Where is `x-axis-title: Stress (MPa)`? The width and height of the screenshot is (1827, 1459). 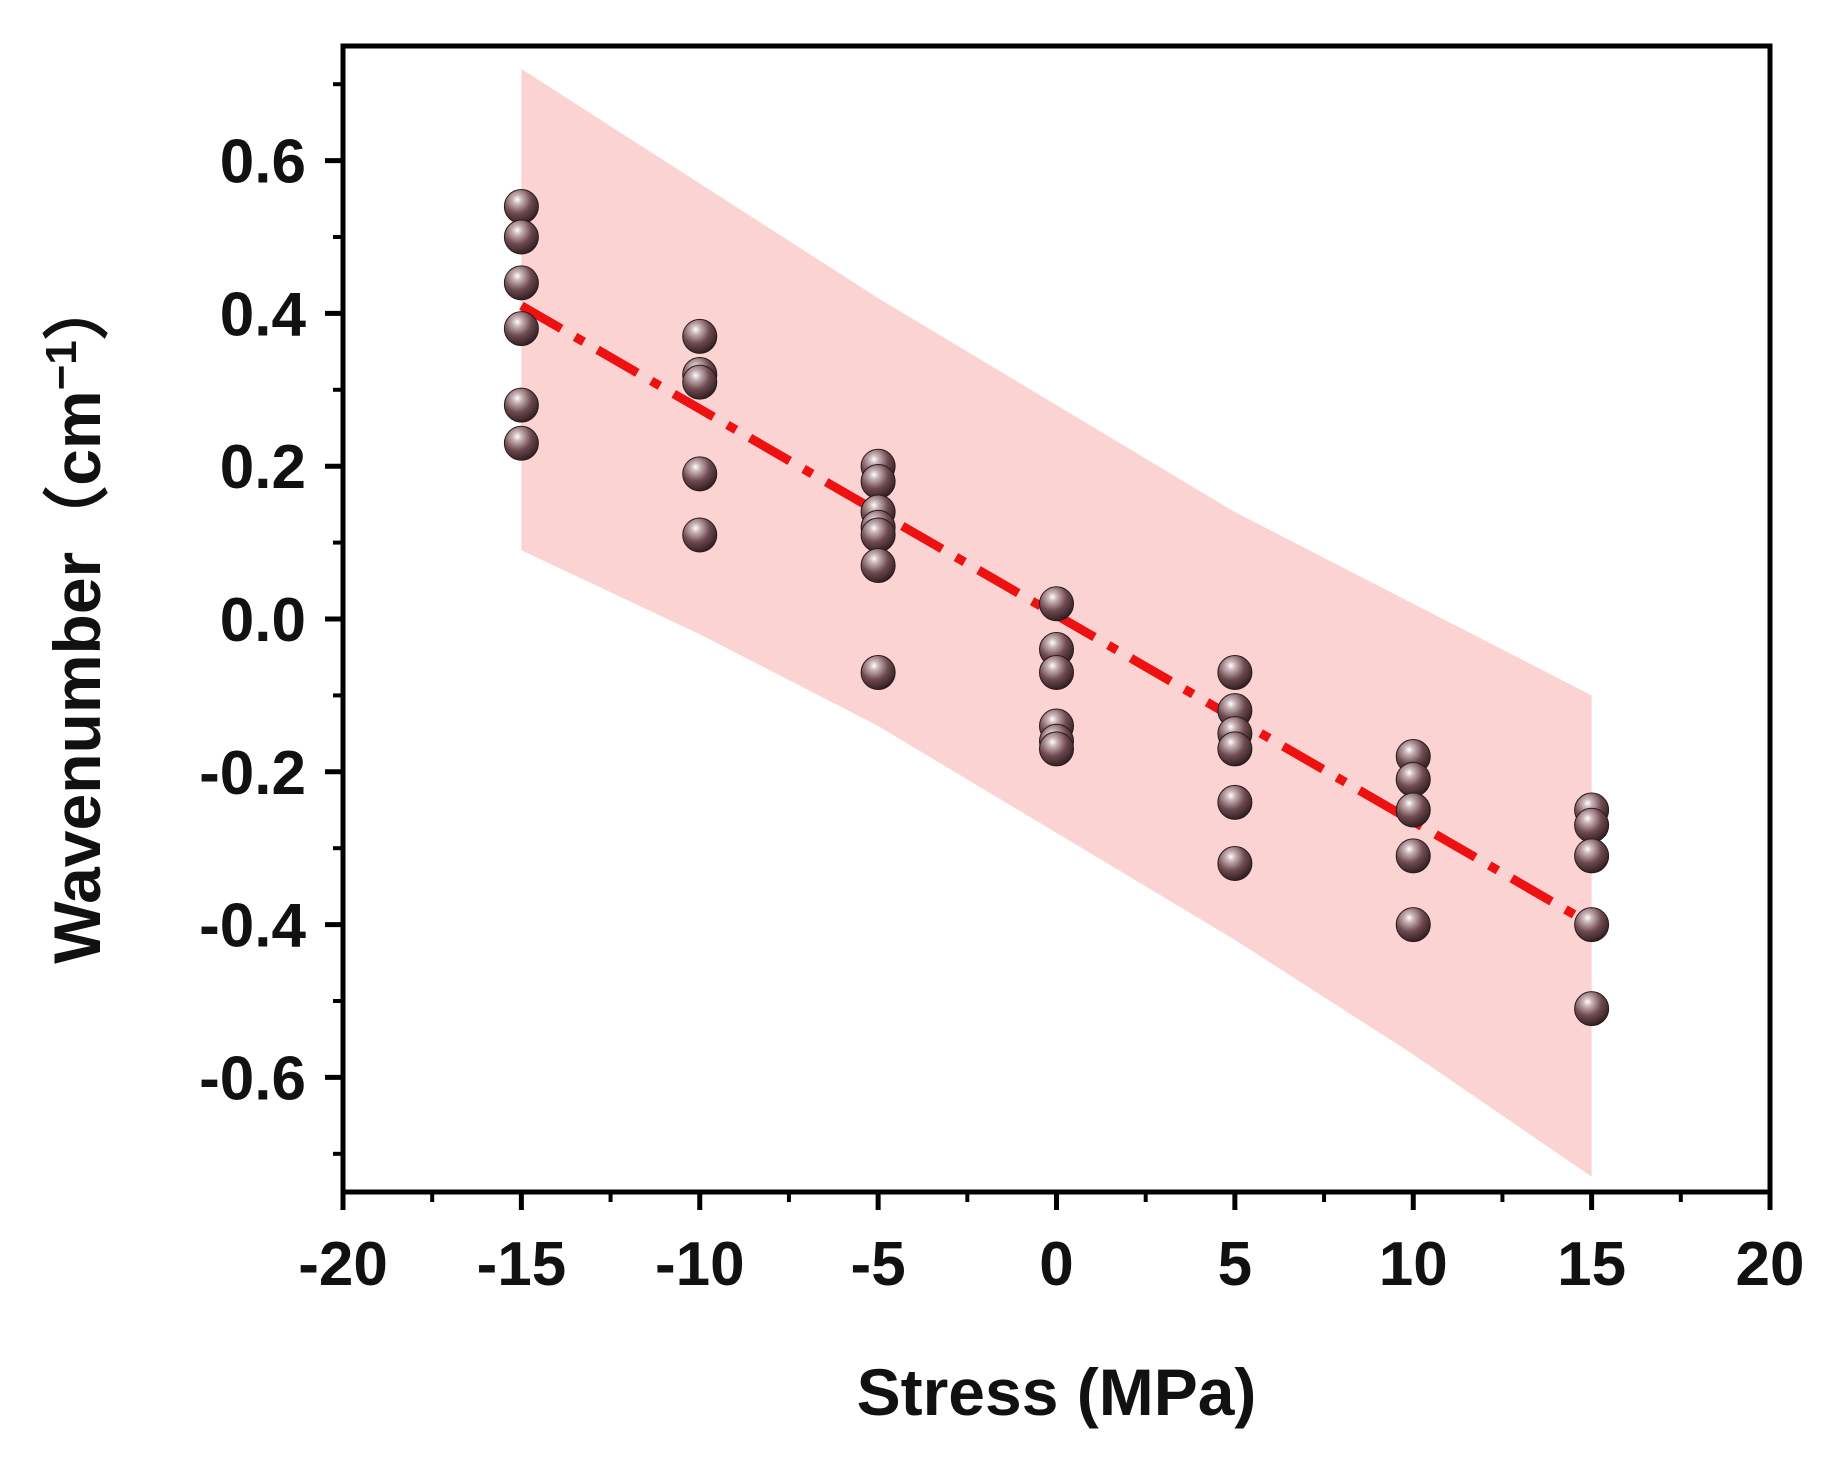 x-axis-title: Stress (MPa) is located at coordinates (1057, 1392).